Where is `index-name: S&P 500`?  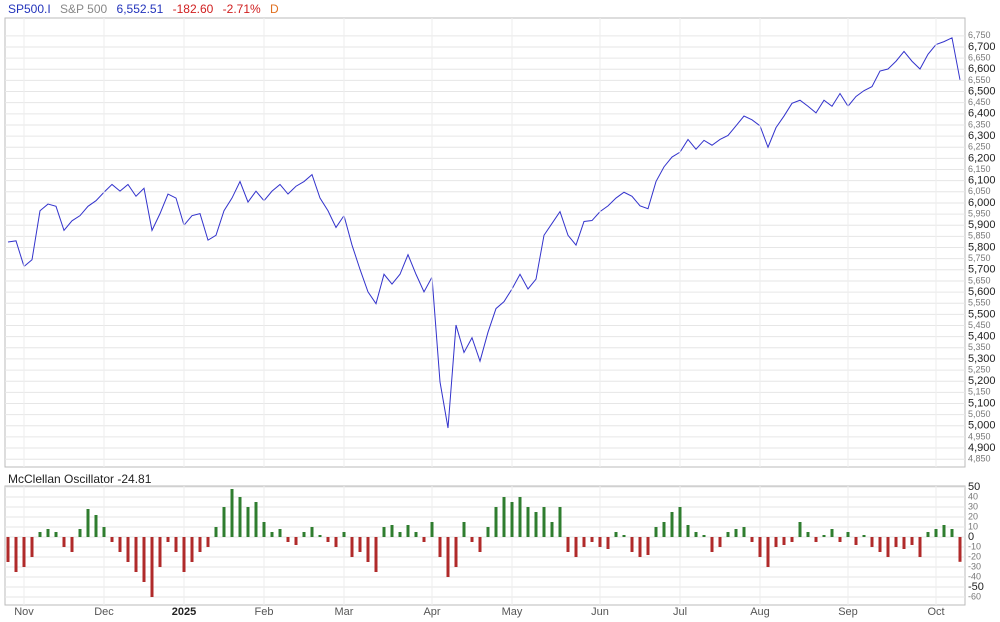
index-name: S&P 500 is located at coordinates (84, 9).